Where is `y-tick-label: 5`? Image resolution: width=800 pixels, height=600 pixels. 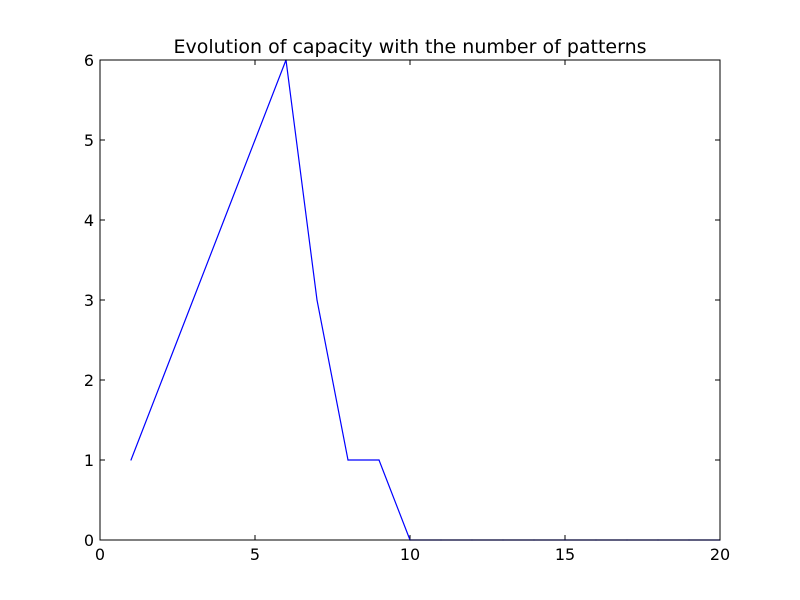
y-tick-label: 5 is located at coordinates (89, 140).